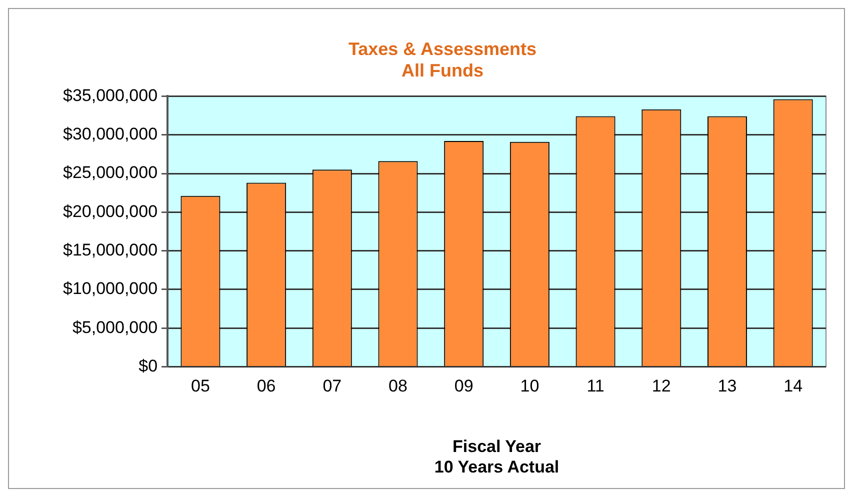  I want to click on x-tick-label: 05, so click(200, 386).